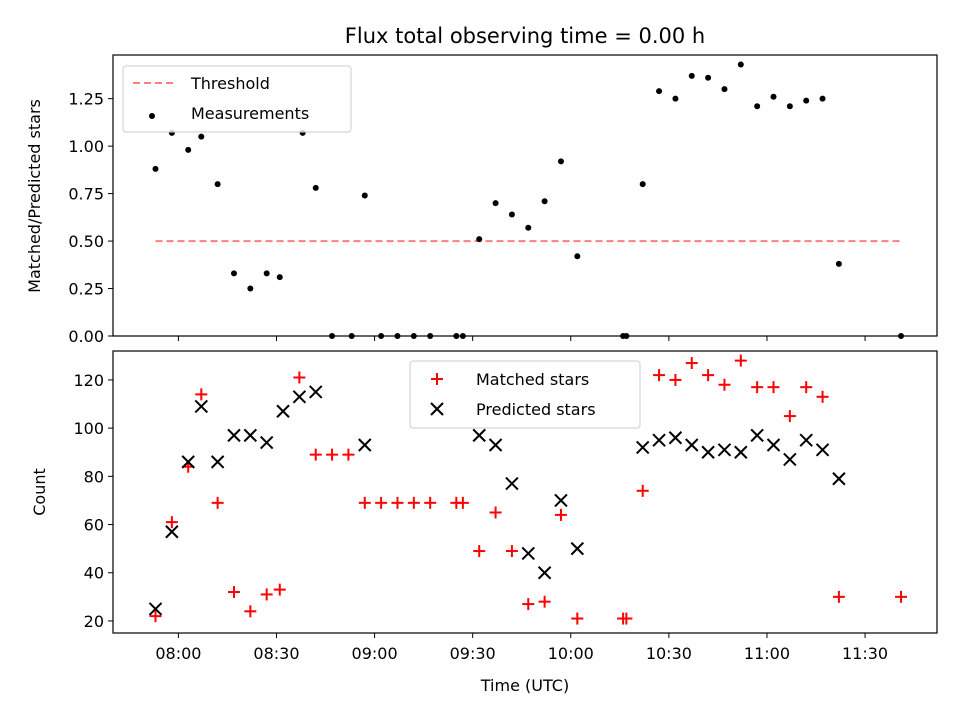  I want to click on legend-predicted-swatch, so click(437, 409).